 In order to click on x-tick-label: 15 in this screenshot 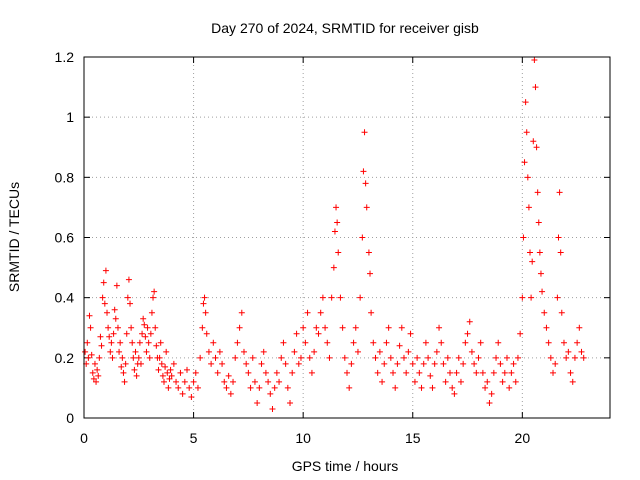, I will do `click(413, 438)`.